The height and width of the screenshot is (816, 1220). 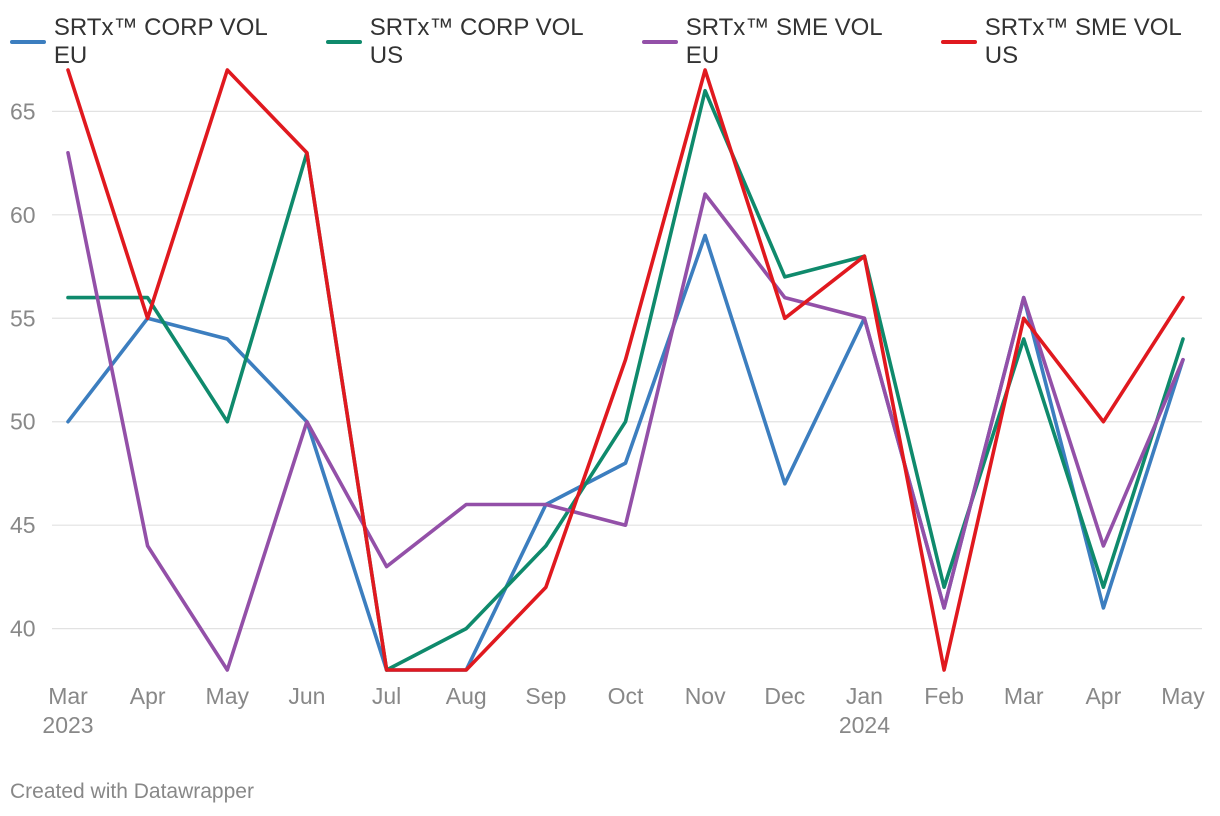 I want to click on y-tick-label: 60, so click(x=23, y=215).